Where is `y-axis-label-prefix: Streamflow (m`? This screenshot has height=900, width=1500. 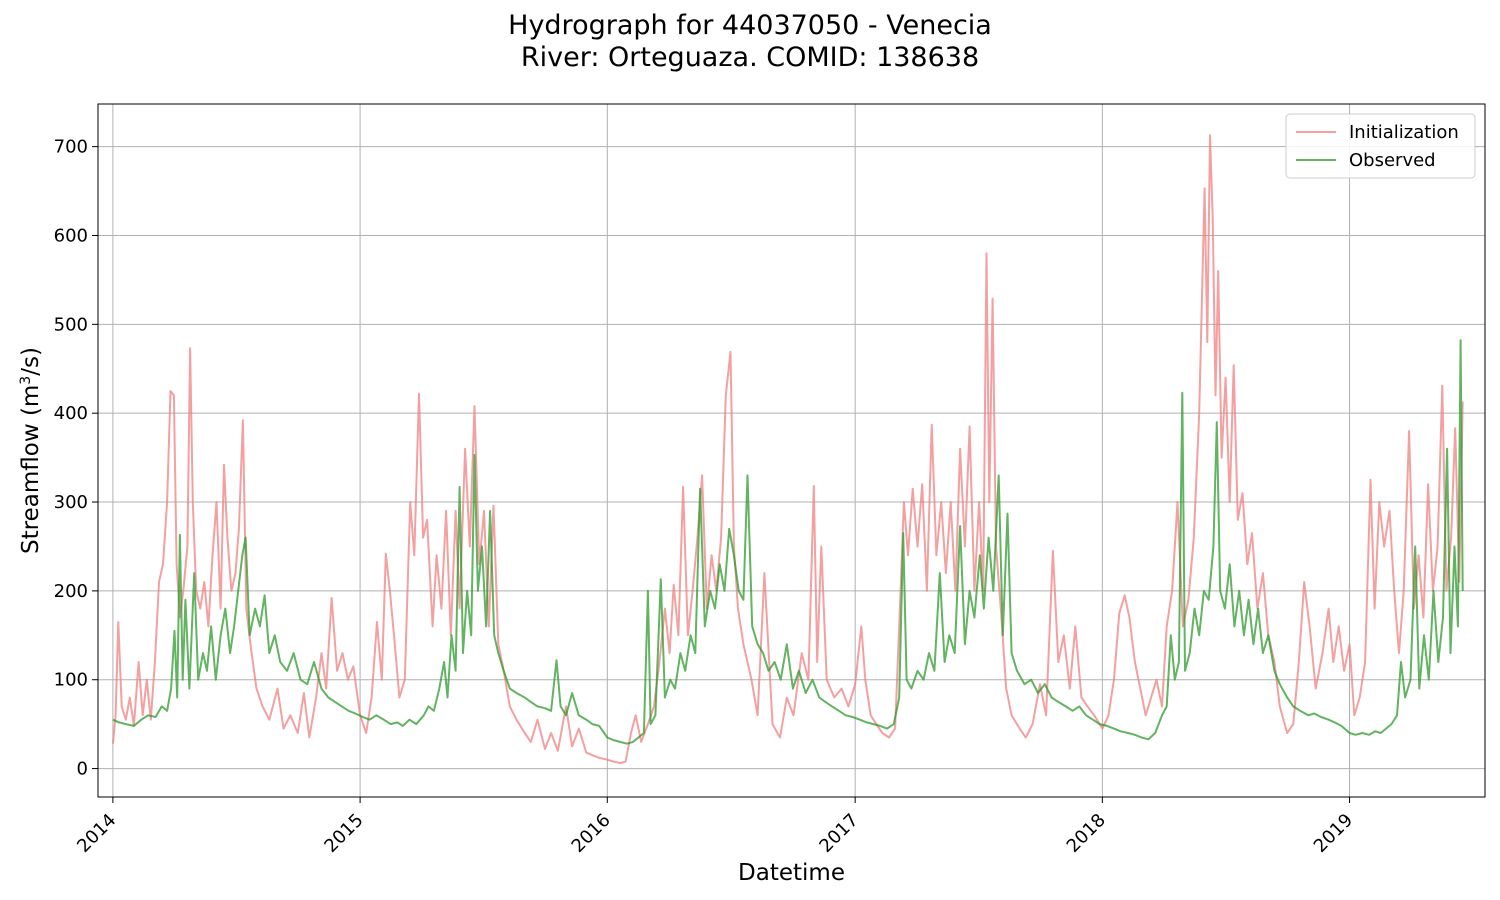
y-axis-label-prefix: Streamflow (m is located at coordinates (31, 469).